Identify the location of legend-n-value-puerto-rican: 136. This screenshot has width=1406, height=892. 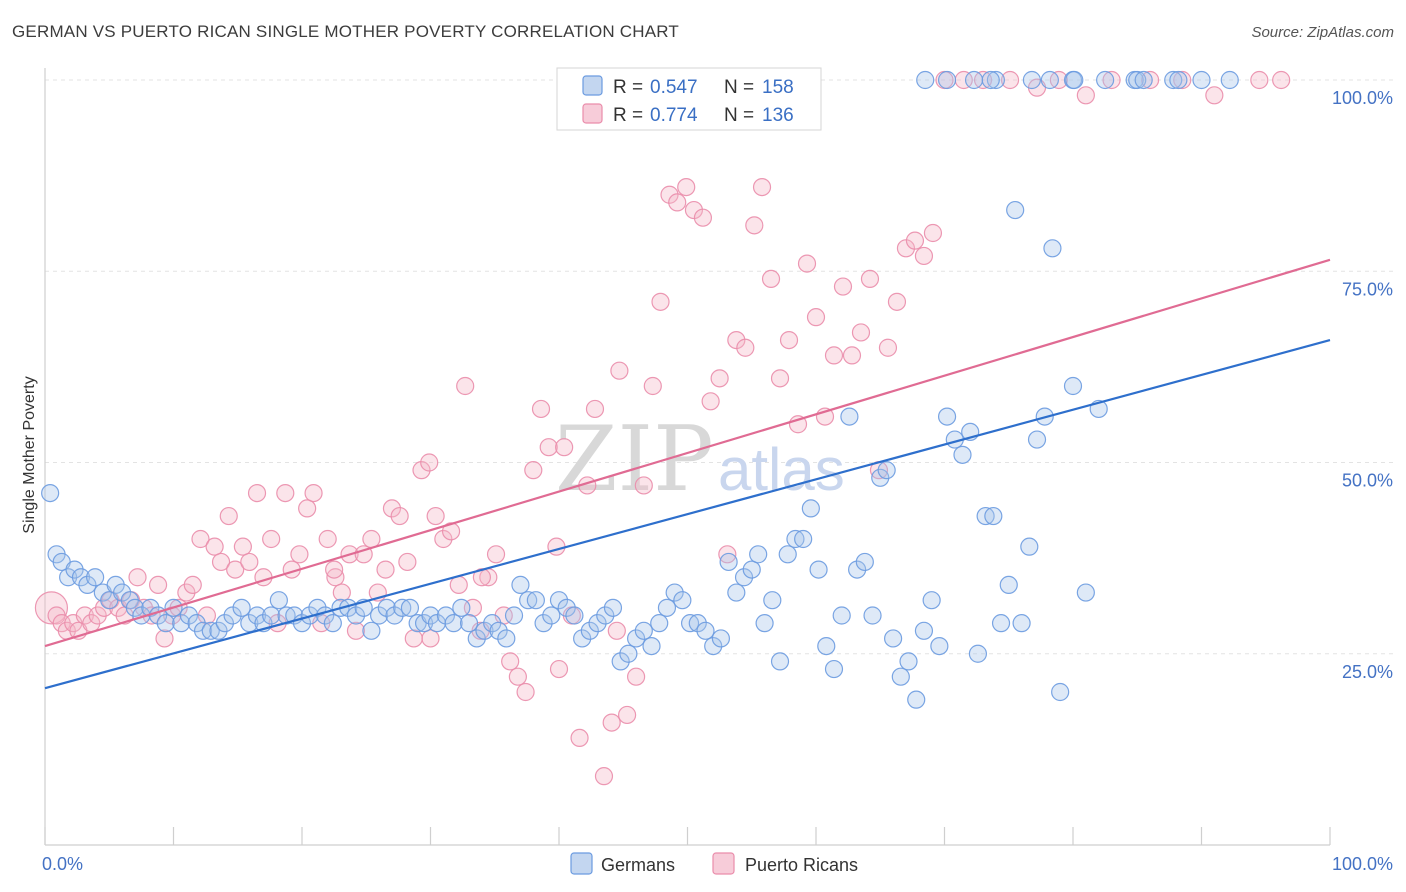
(778, 115).